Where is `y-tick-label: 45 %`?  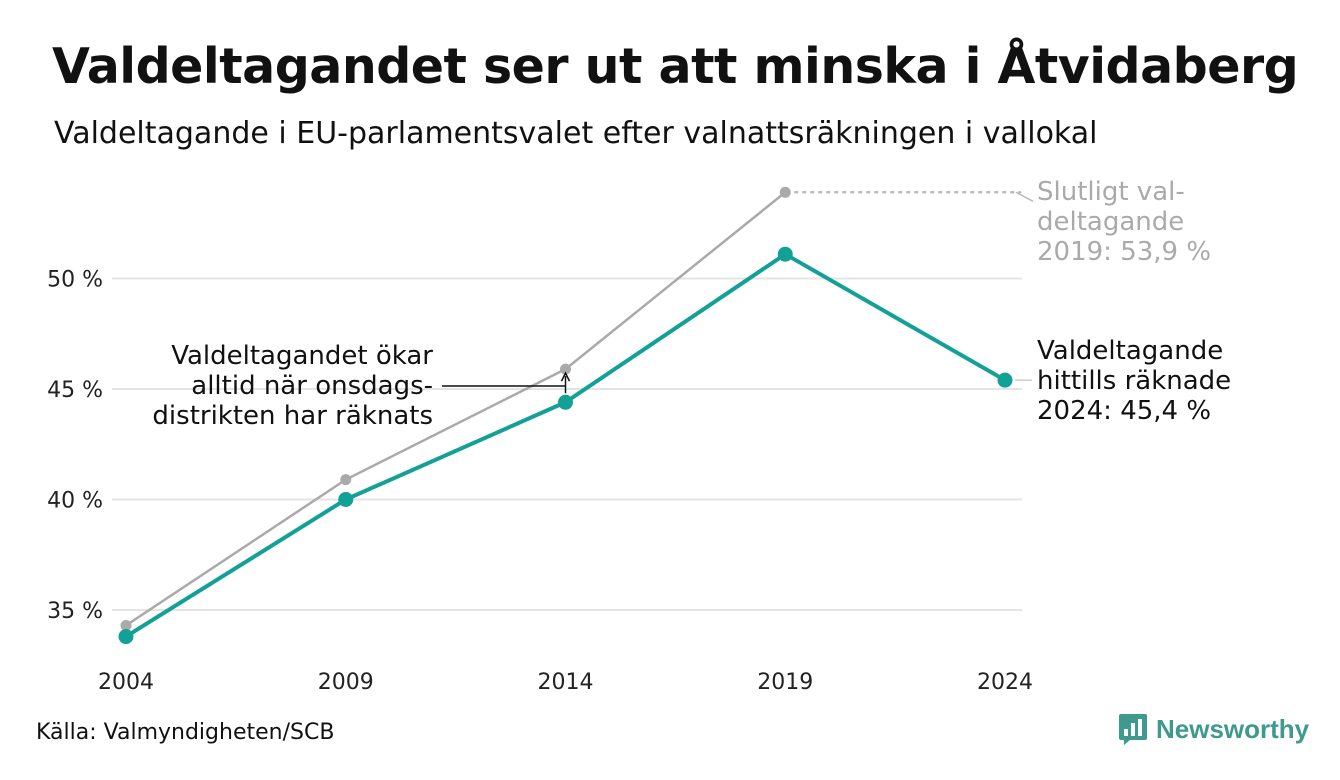 y-tick-label: 45 % is located at coordinates (75, 390).